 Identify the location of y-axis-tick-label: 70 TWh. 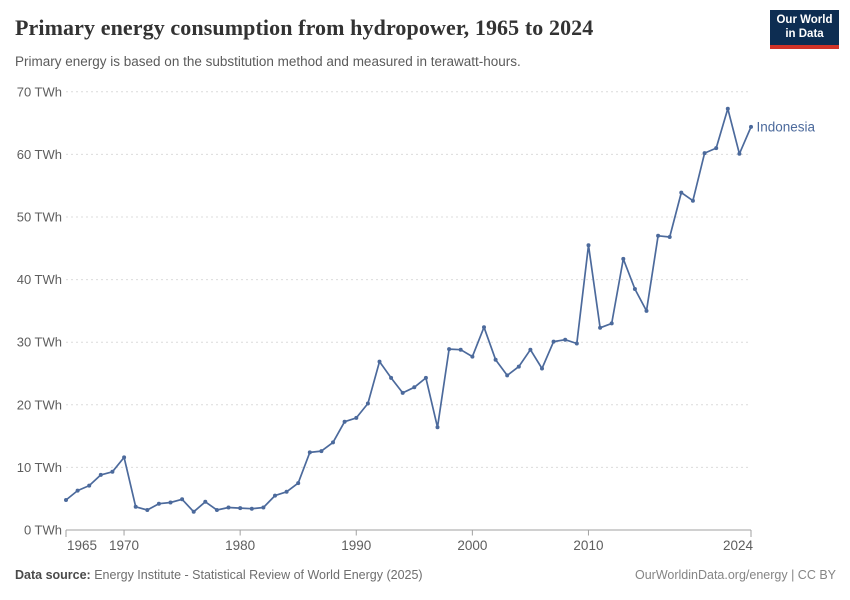
(39, 91).